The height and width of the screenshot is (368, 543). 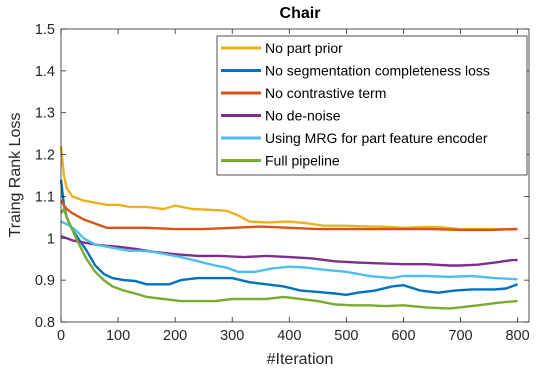 I want to click on x-tick-label: 600, so click(x=403, y=336).